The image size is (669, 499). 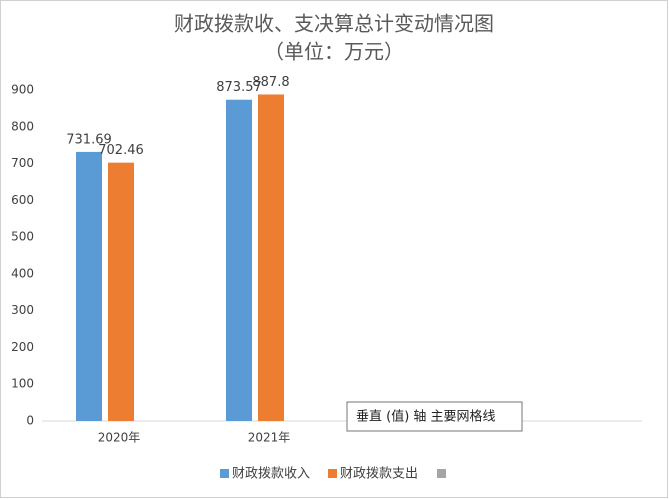 What do you see at coordinates (271, 474) in the screenshot?
I see `legend-label: 财政拨款收入` at bounding box center [271, 474].